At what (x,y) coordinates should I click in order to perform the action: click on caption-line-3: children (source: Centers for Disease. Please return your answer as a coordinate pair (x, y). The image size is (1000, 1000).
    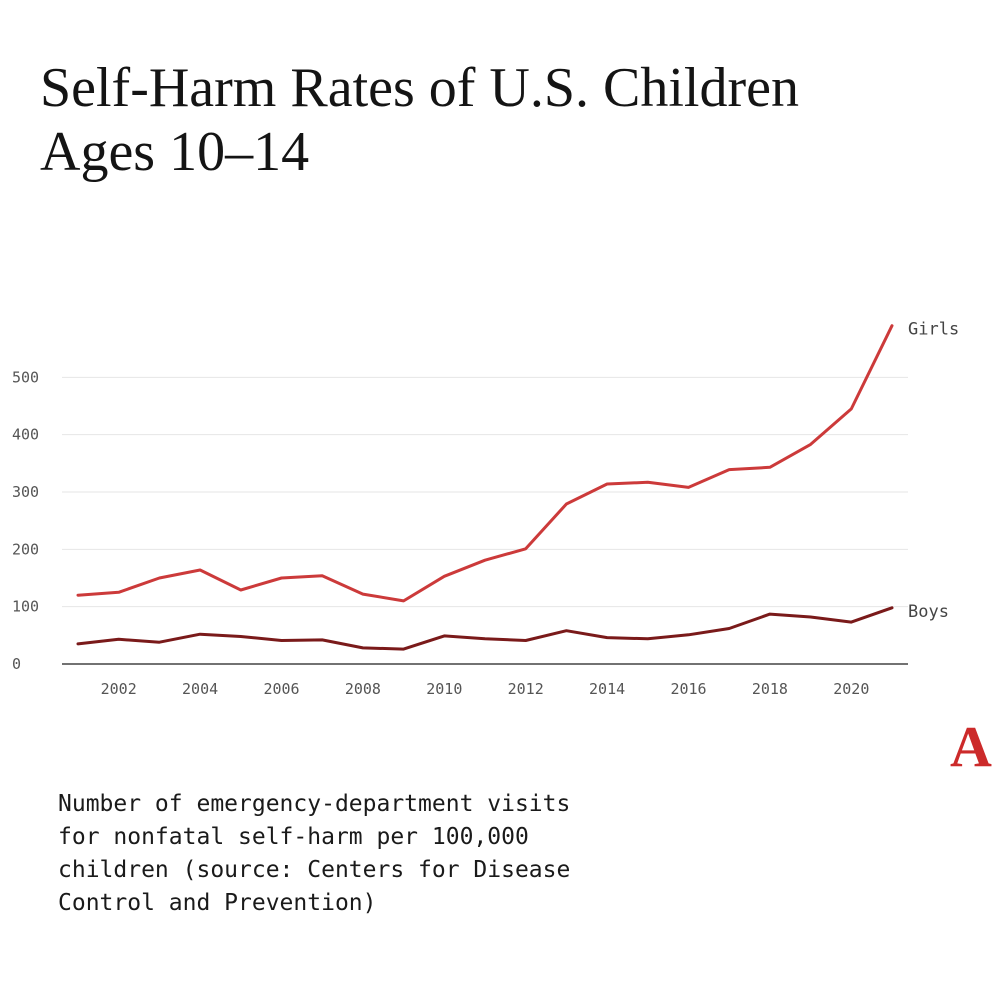
    Looking at the image, I should click on (314, 870).